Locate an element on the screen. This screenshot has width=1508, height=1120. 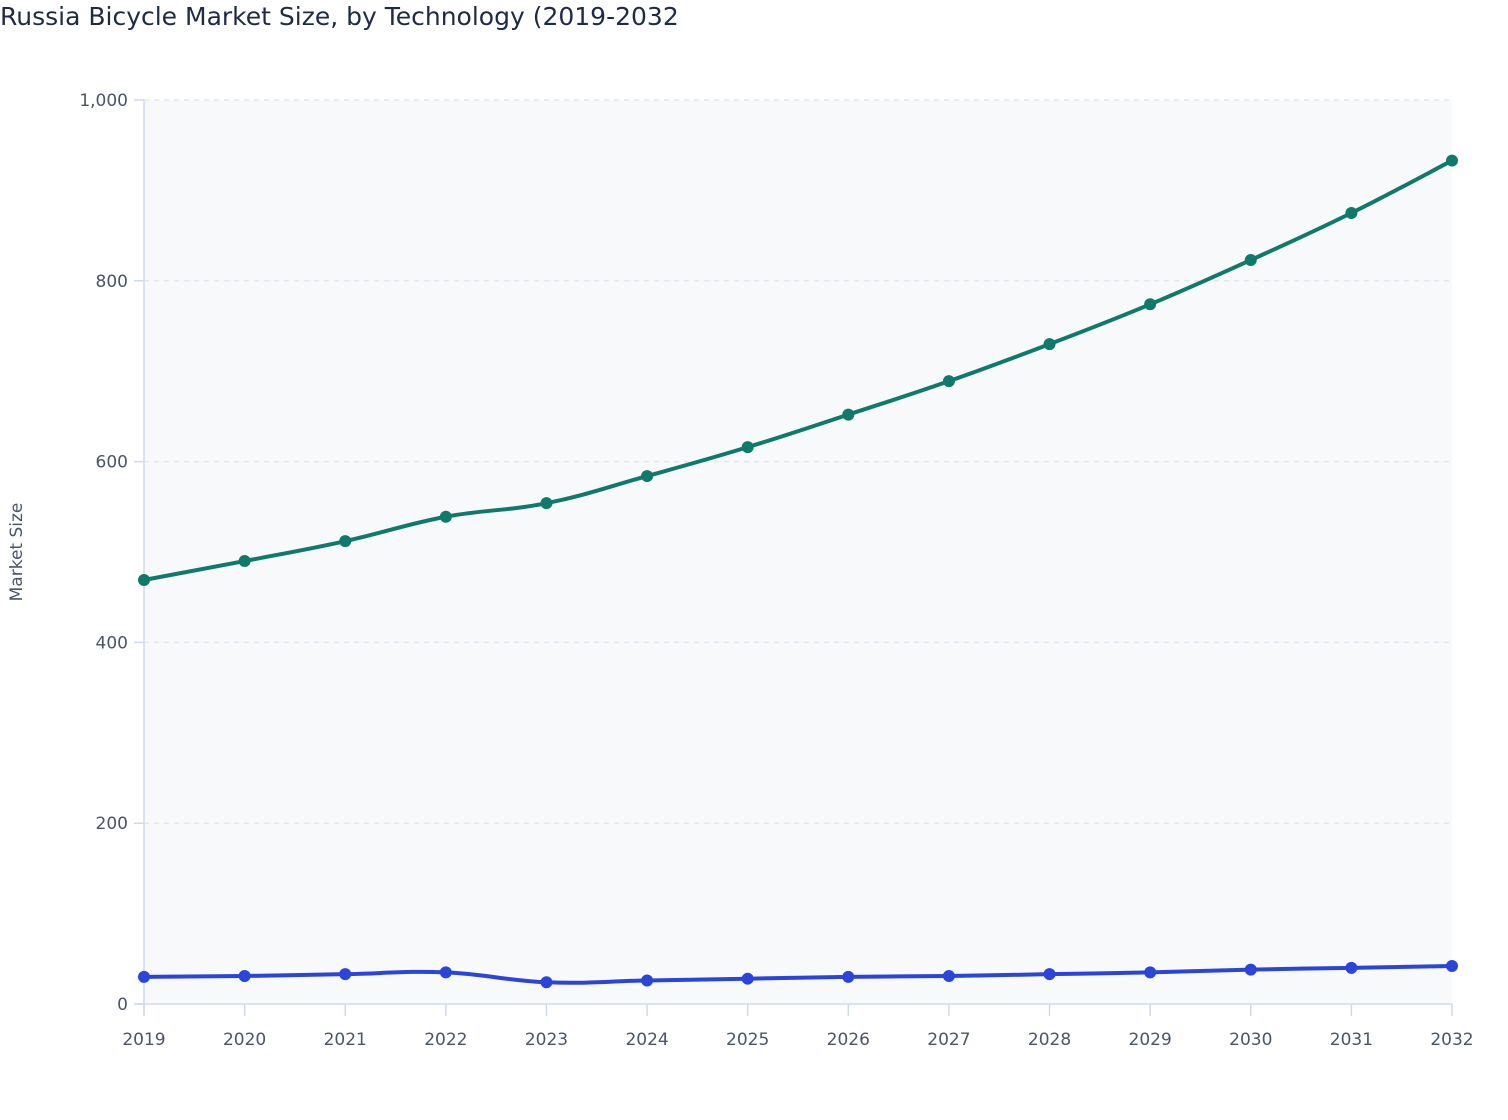
x-tick-label: 2028 is located at coordinates (1049, 1040).